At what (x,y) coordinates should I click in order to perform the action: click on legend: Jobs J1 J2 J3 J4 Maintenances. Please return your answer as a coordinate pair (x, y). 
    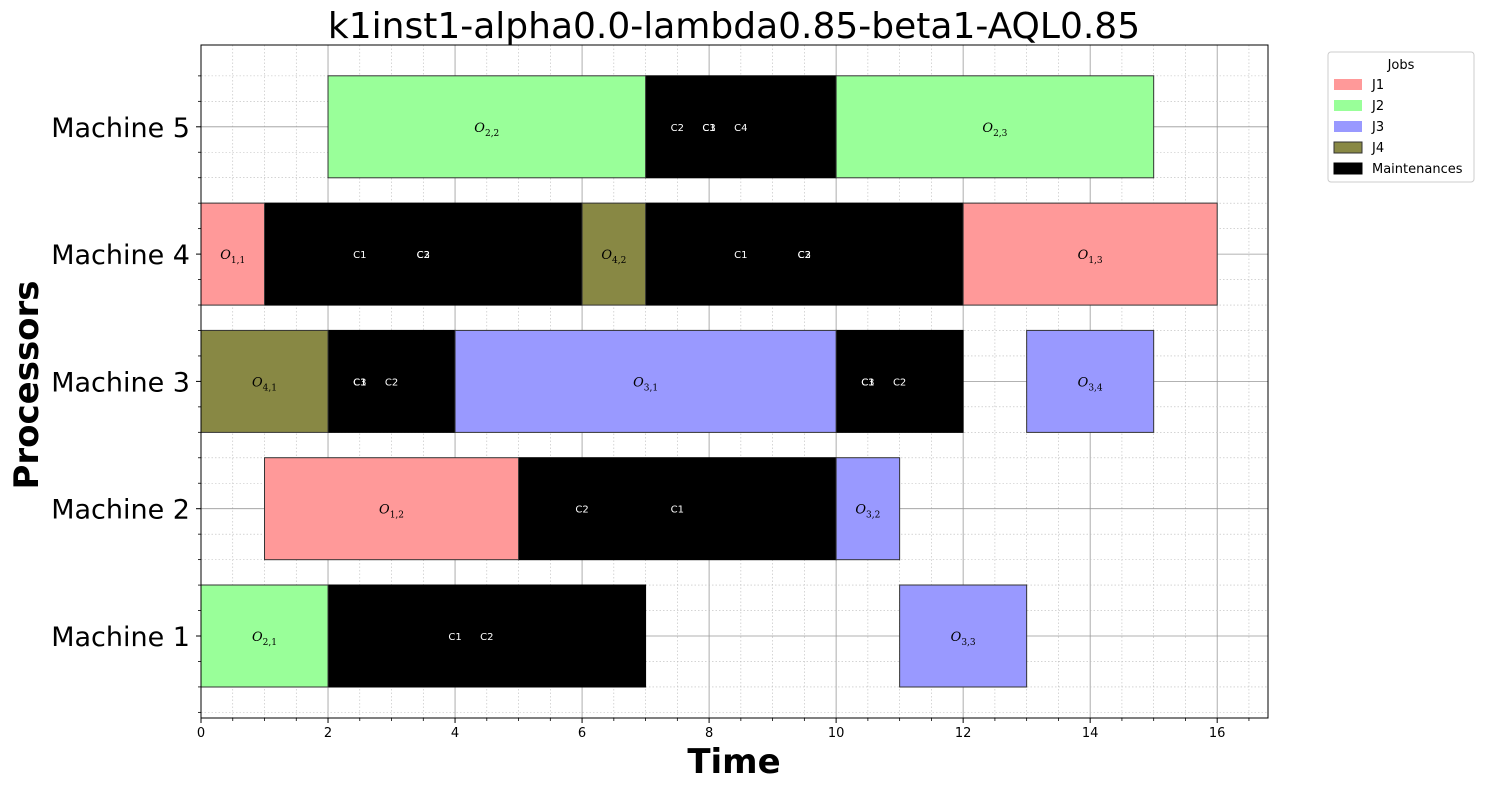
    Looking at the image, I should click on (1401, 117).